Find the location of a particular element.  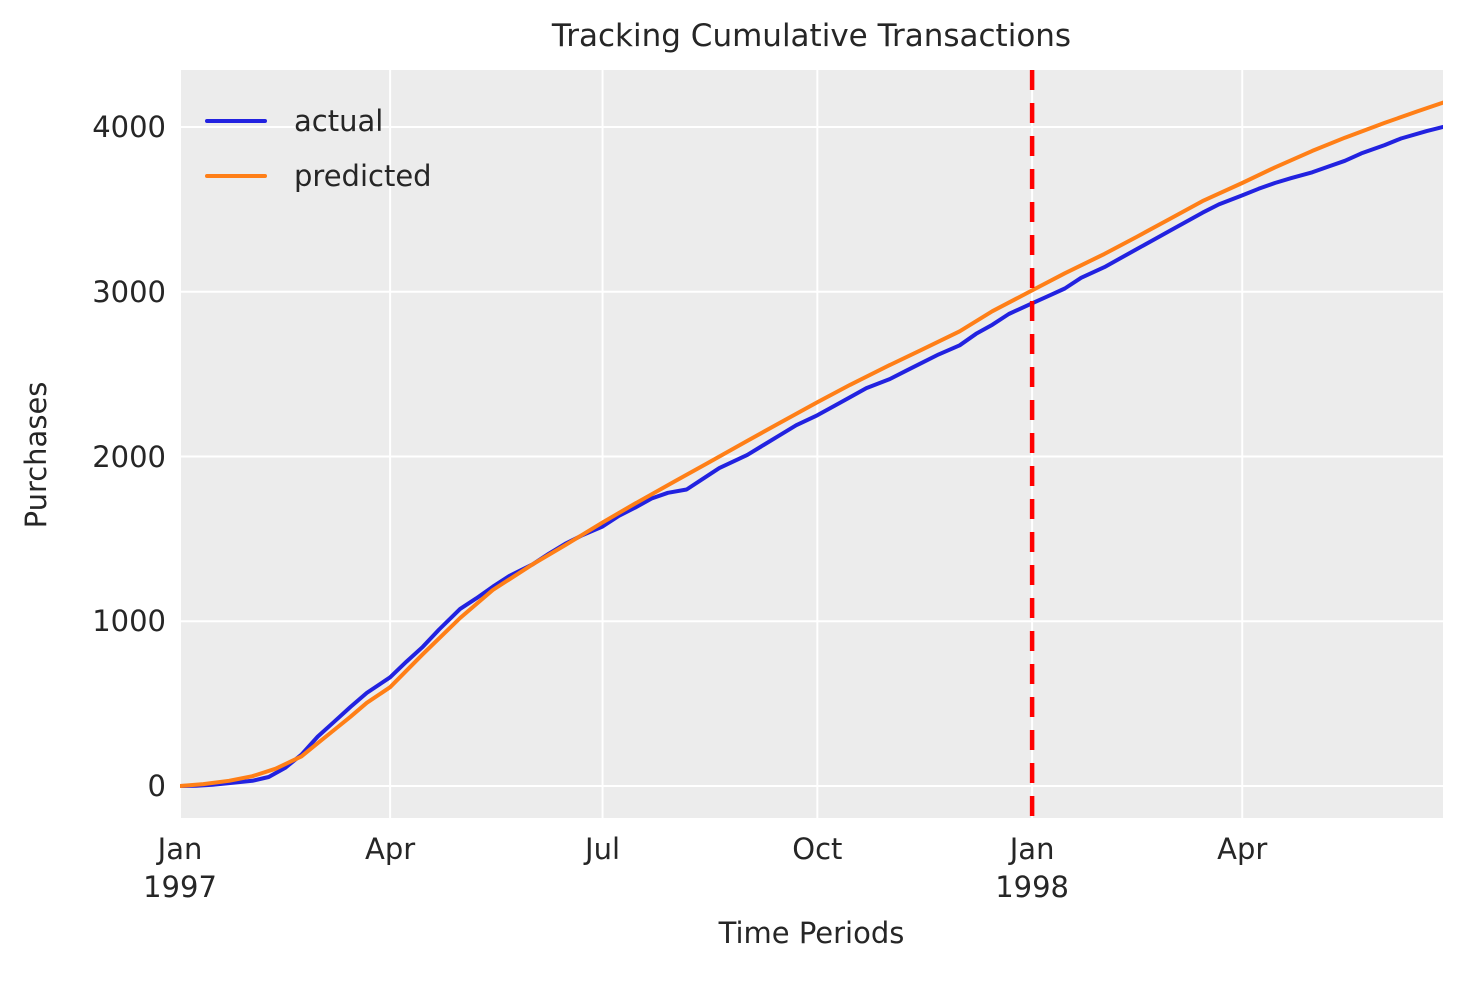

x-tick-label: Jan 1998 is located at coordinates (1032, 868).